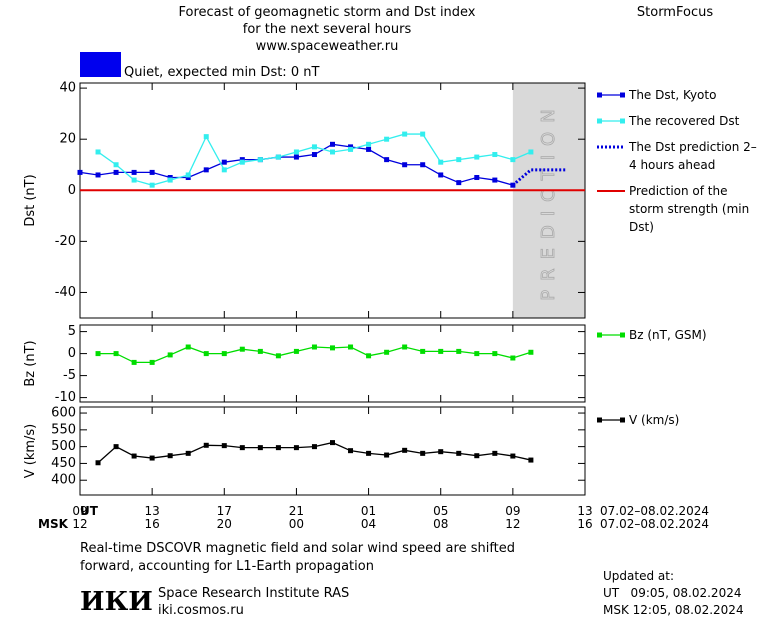  Describe the element at coordinates (675, 12) in the screenshot. I see `brand: StormFocus` at that location.